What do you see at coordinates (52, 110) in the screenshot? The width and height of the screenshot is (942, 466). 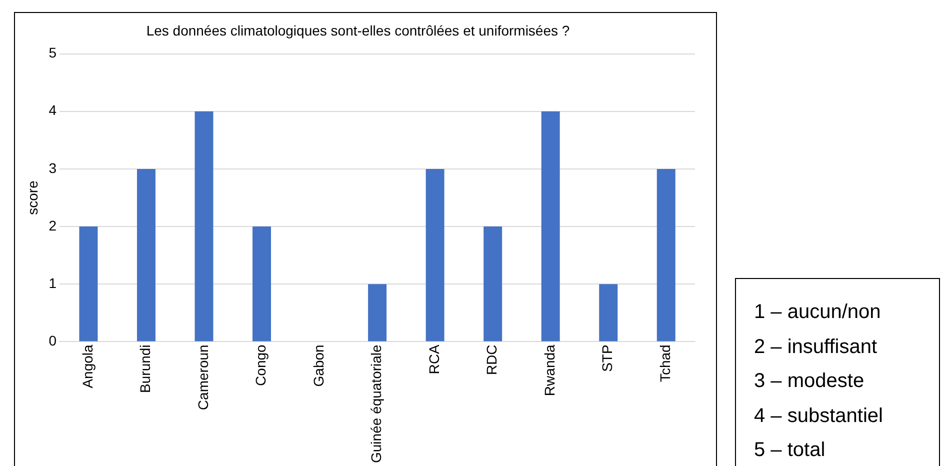 I see `y-tick-label: 4` at bounding box center [52, 110].